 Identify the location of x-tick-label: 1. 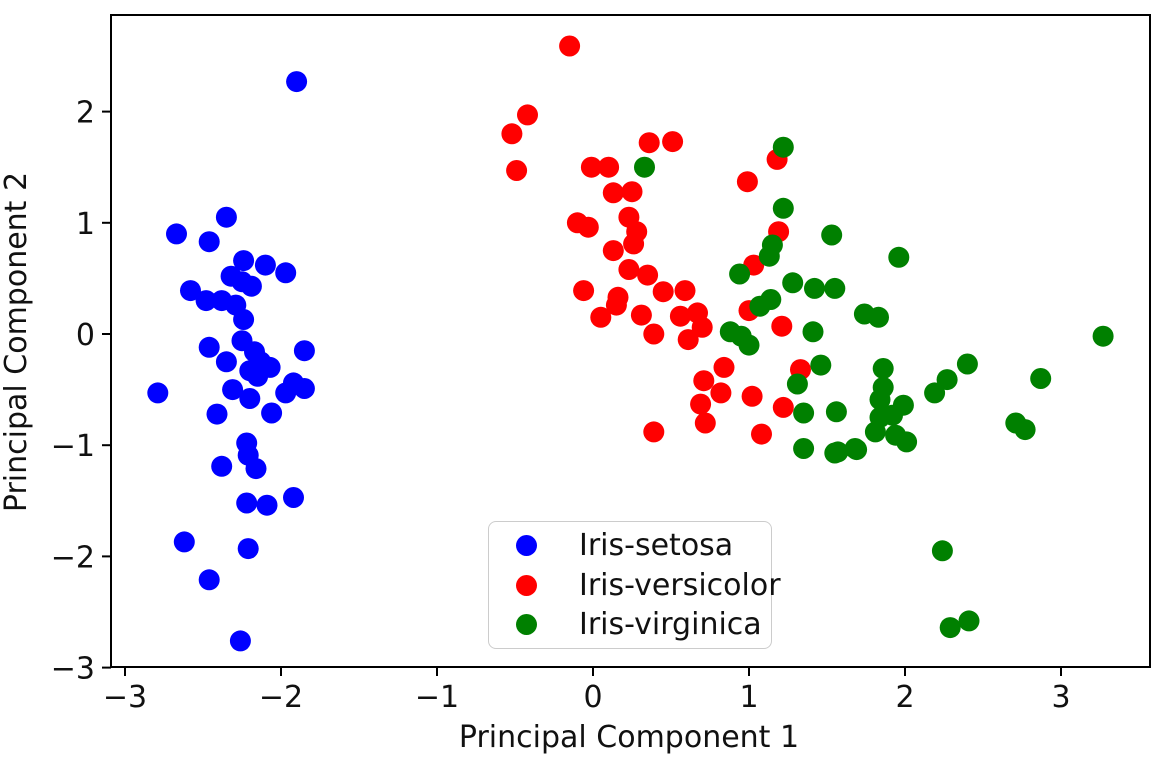
(748, 697).